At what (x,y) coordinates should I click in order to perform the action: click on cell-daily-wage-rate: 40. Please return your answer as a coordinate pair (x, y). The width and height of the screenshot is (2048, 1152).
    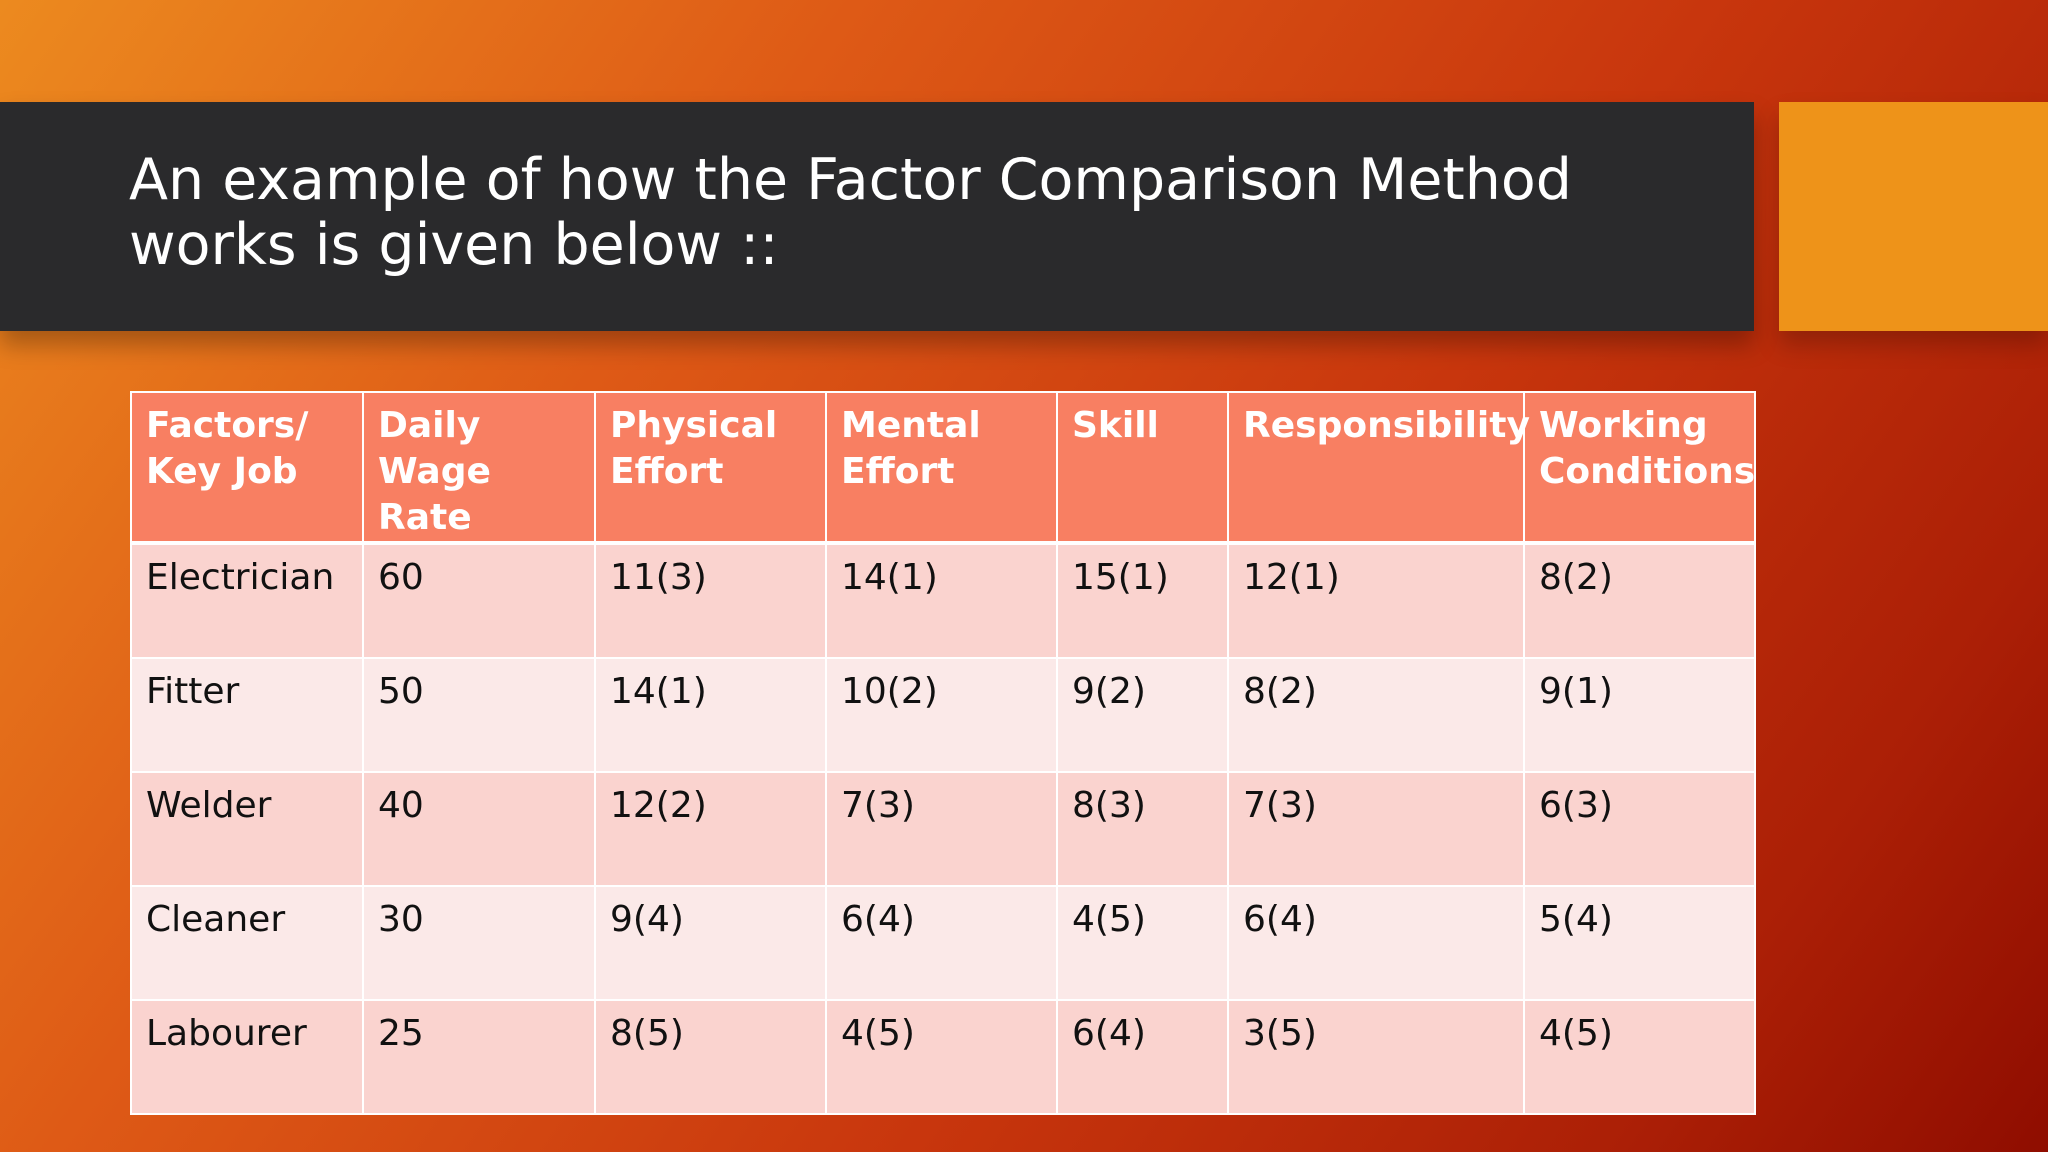
    Looking at the image, I should click on (479, 829).